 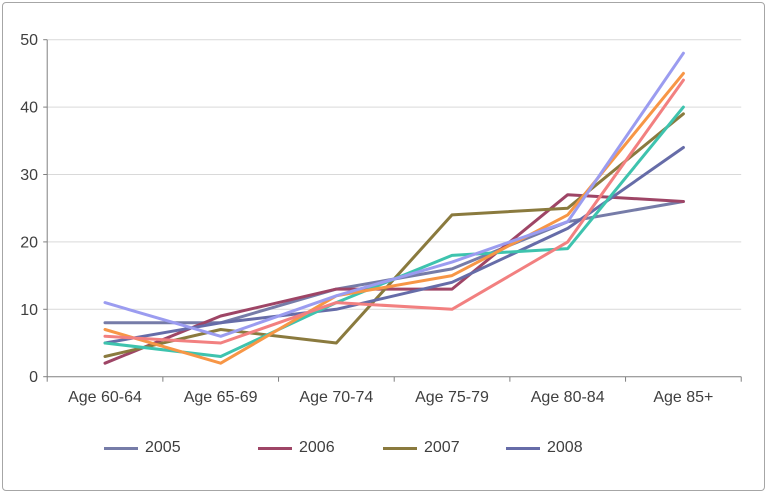 I want to click on x-axis-category-label: Age 65-69, so click(x=221, y=397).